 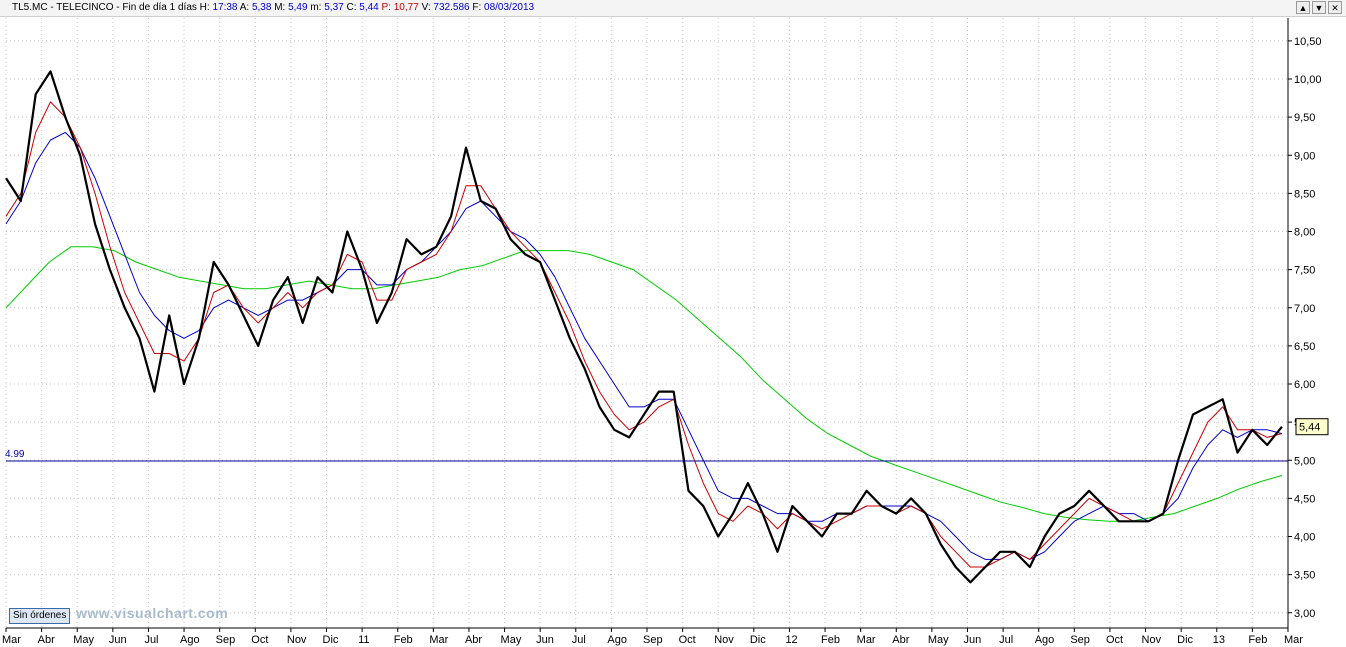 What do you see at coordinates (1304, 385) in the screenshot?
I see `y-tick-label: 6,00` at bounding box center [1304, 385].